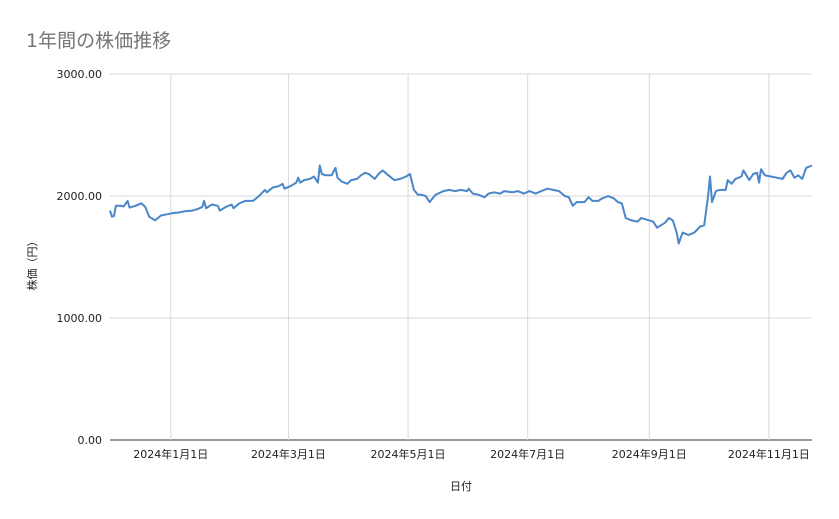 Image resolution: width=839 pixels, height=519 pixels. What do you see at coordinates (288, 454) in the screenshot?
I see `x-tick-label: 2024年3月1日` at bounding box center [288, 454].